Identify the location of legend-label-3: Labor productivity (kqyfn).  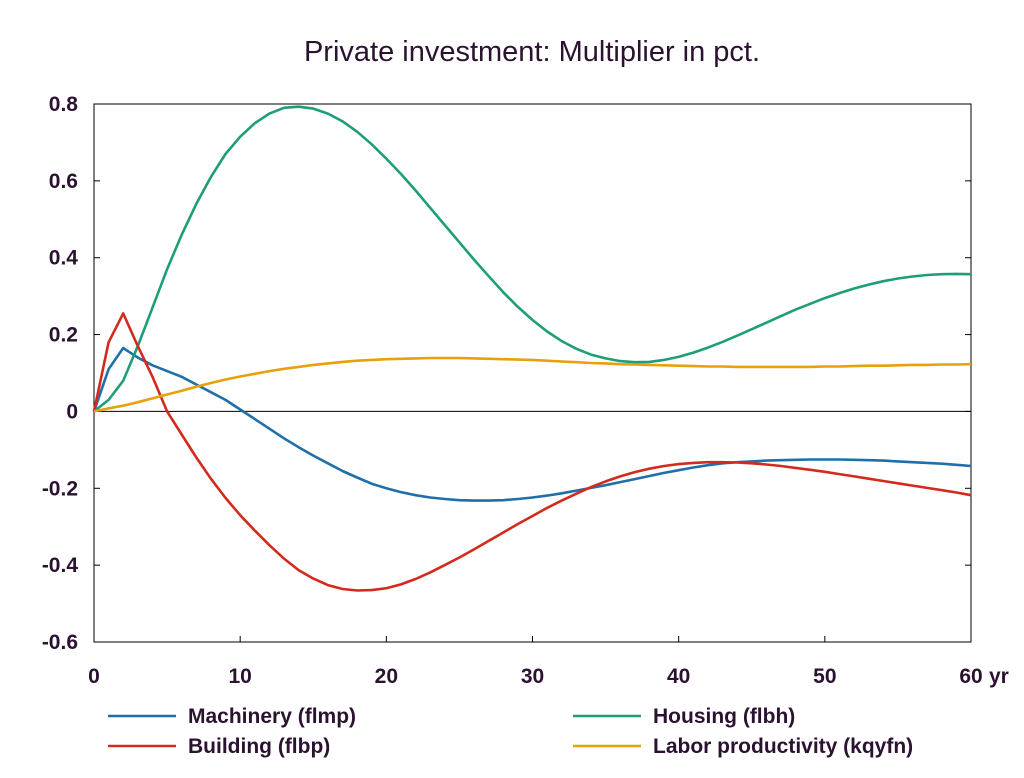
(783, 746).